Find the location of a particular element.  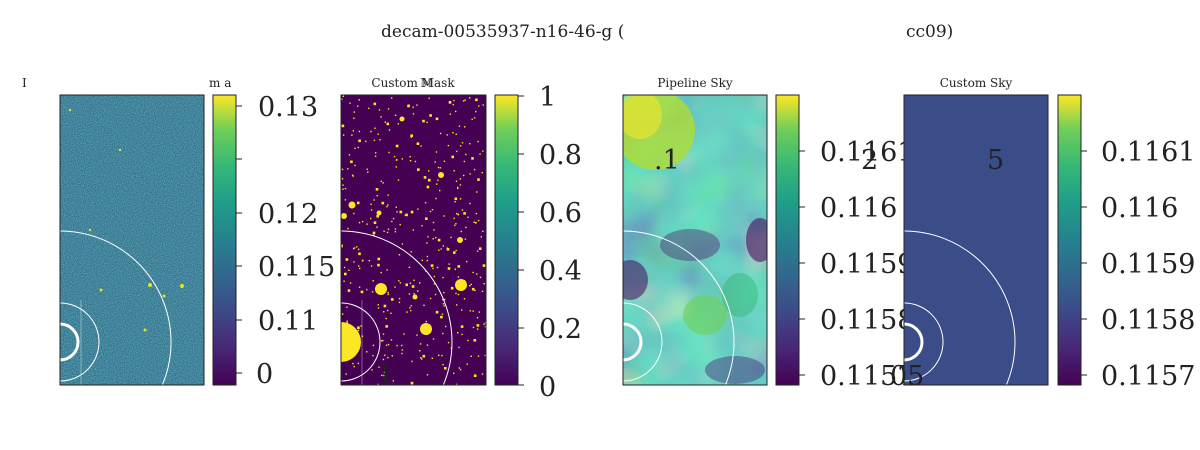

colorbar is located at coordinates (787, 240).